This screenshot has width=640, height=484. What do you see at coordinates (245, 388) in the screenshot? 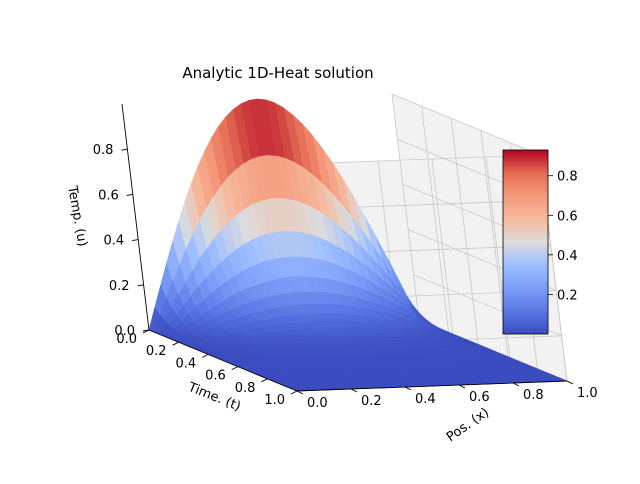
I see `t-tick-label: 0.8` at bounding box center [245, 388].